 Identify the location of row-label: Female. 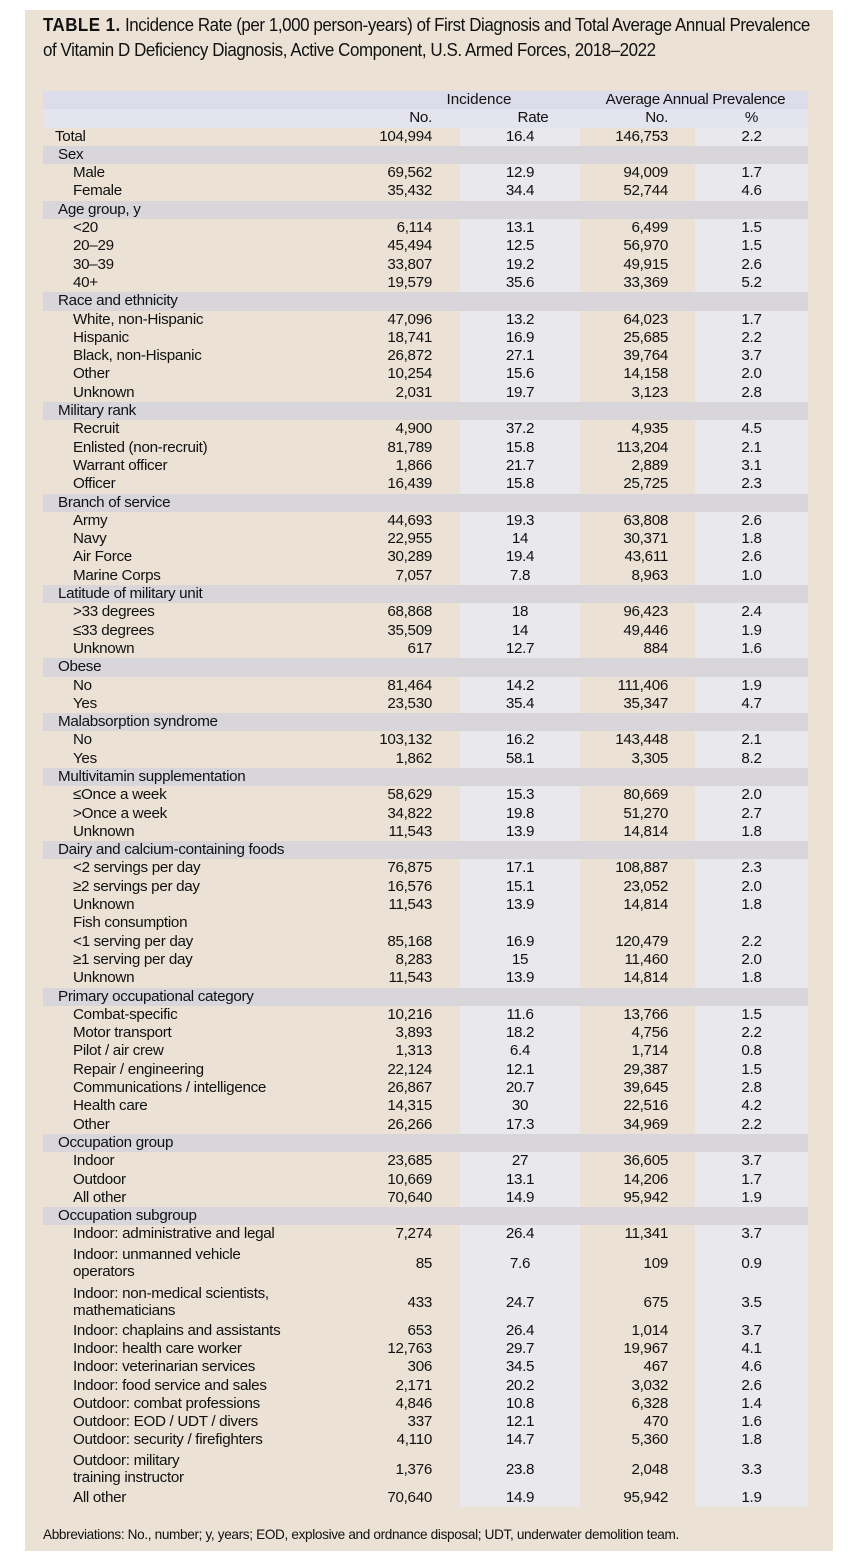
(97, 191).